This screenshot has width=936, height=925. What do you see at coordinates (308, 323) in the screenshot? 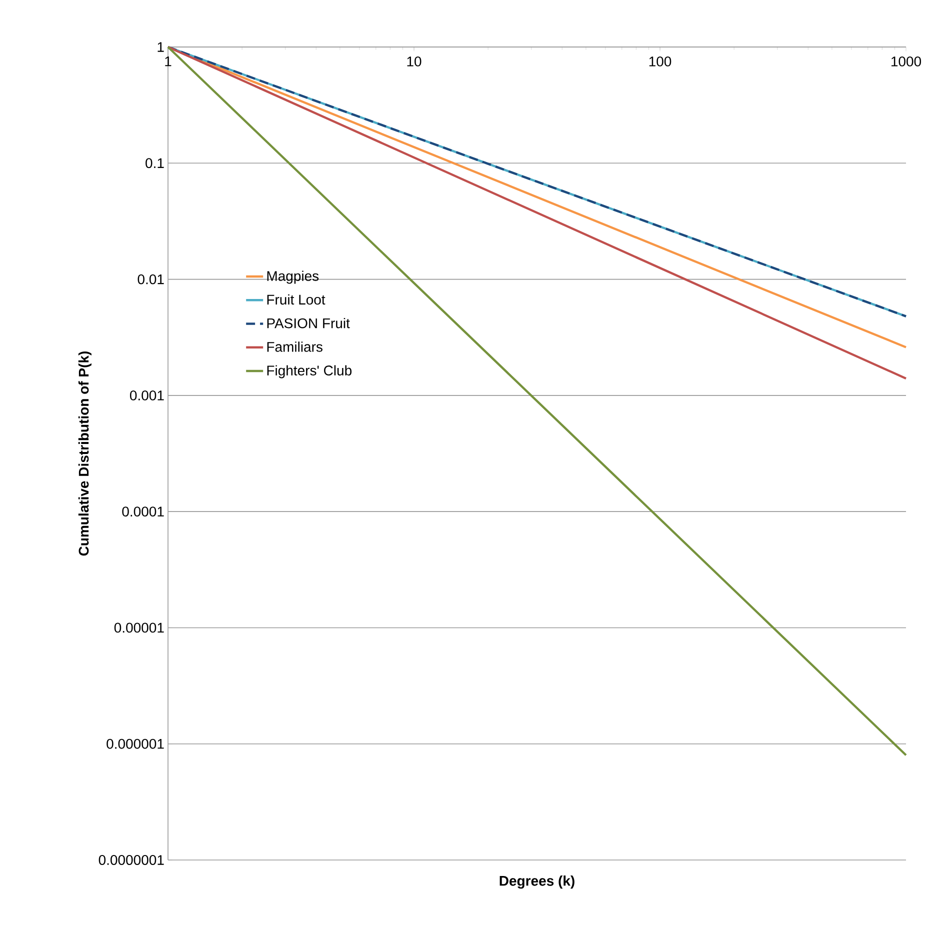
I see `legend-label: PASION Fruit` at bounding box center [308, 323].